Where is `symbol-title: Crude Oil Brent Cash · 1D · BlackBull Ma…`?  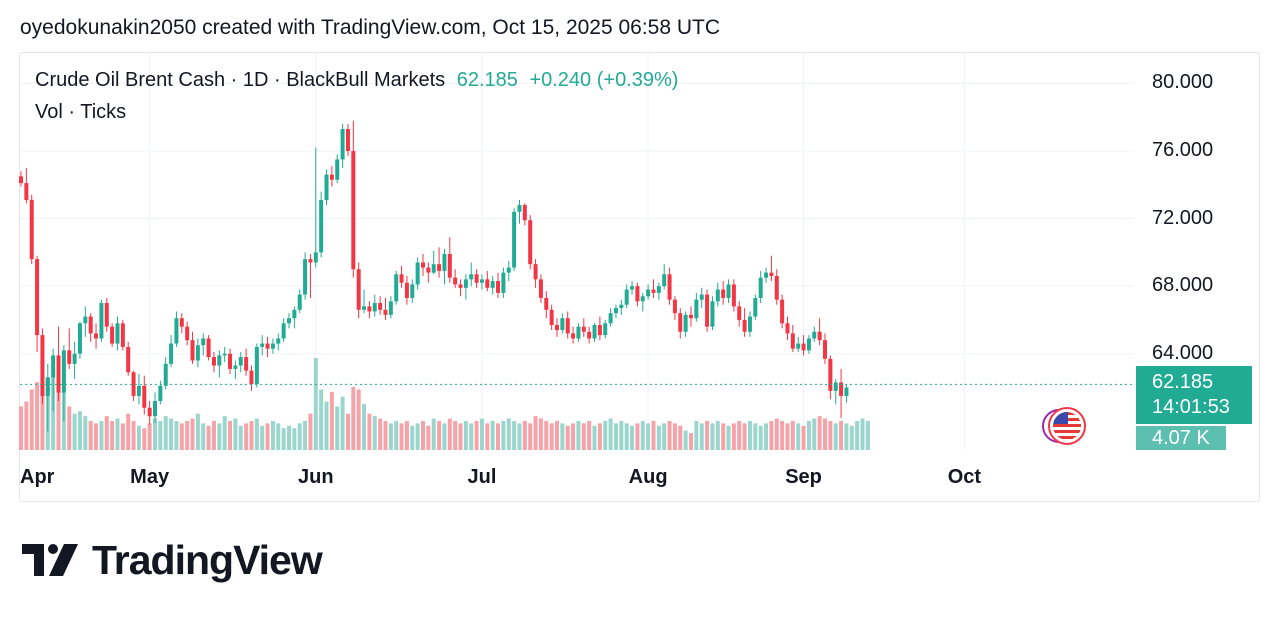 symbol-title: Crude Oil Brent Cash · 1D · BlackBull Ma… is located at coordinates (240, 80).